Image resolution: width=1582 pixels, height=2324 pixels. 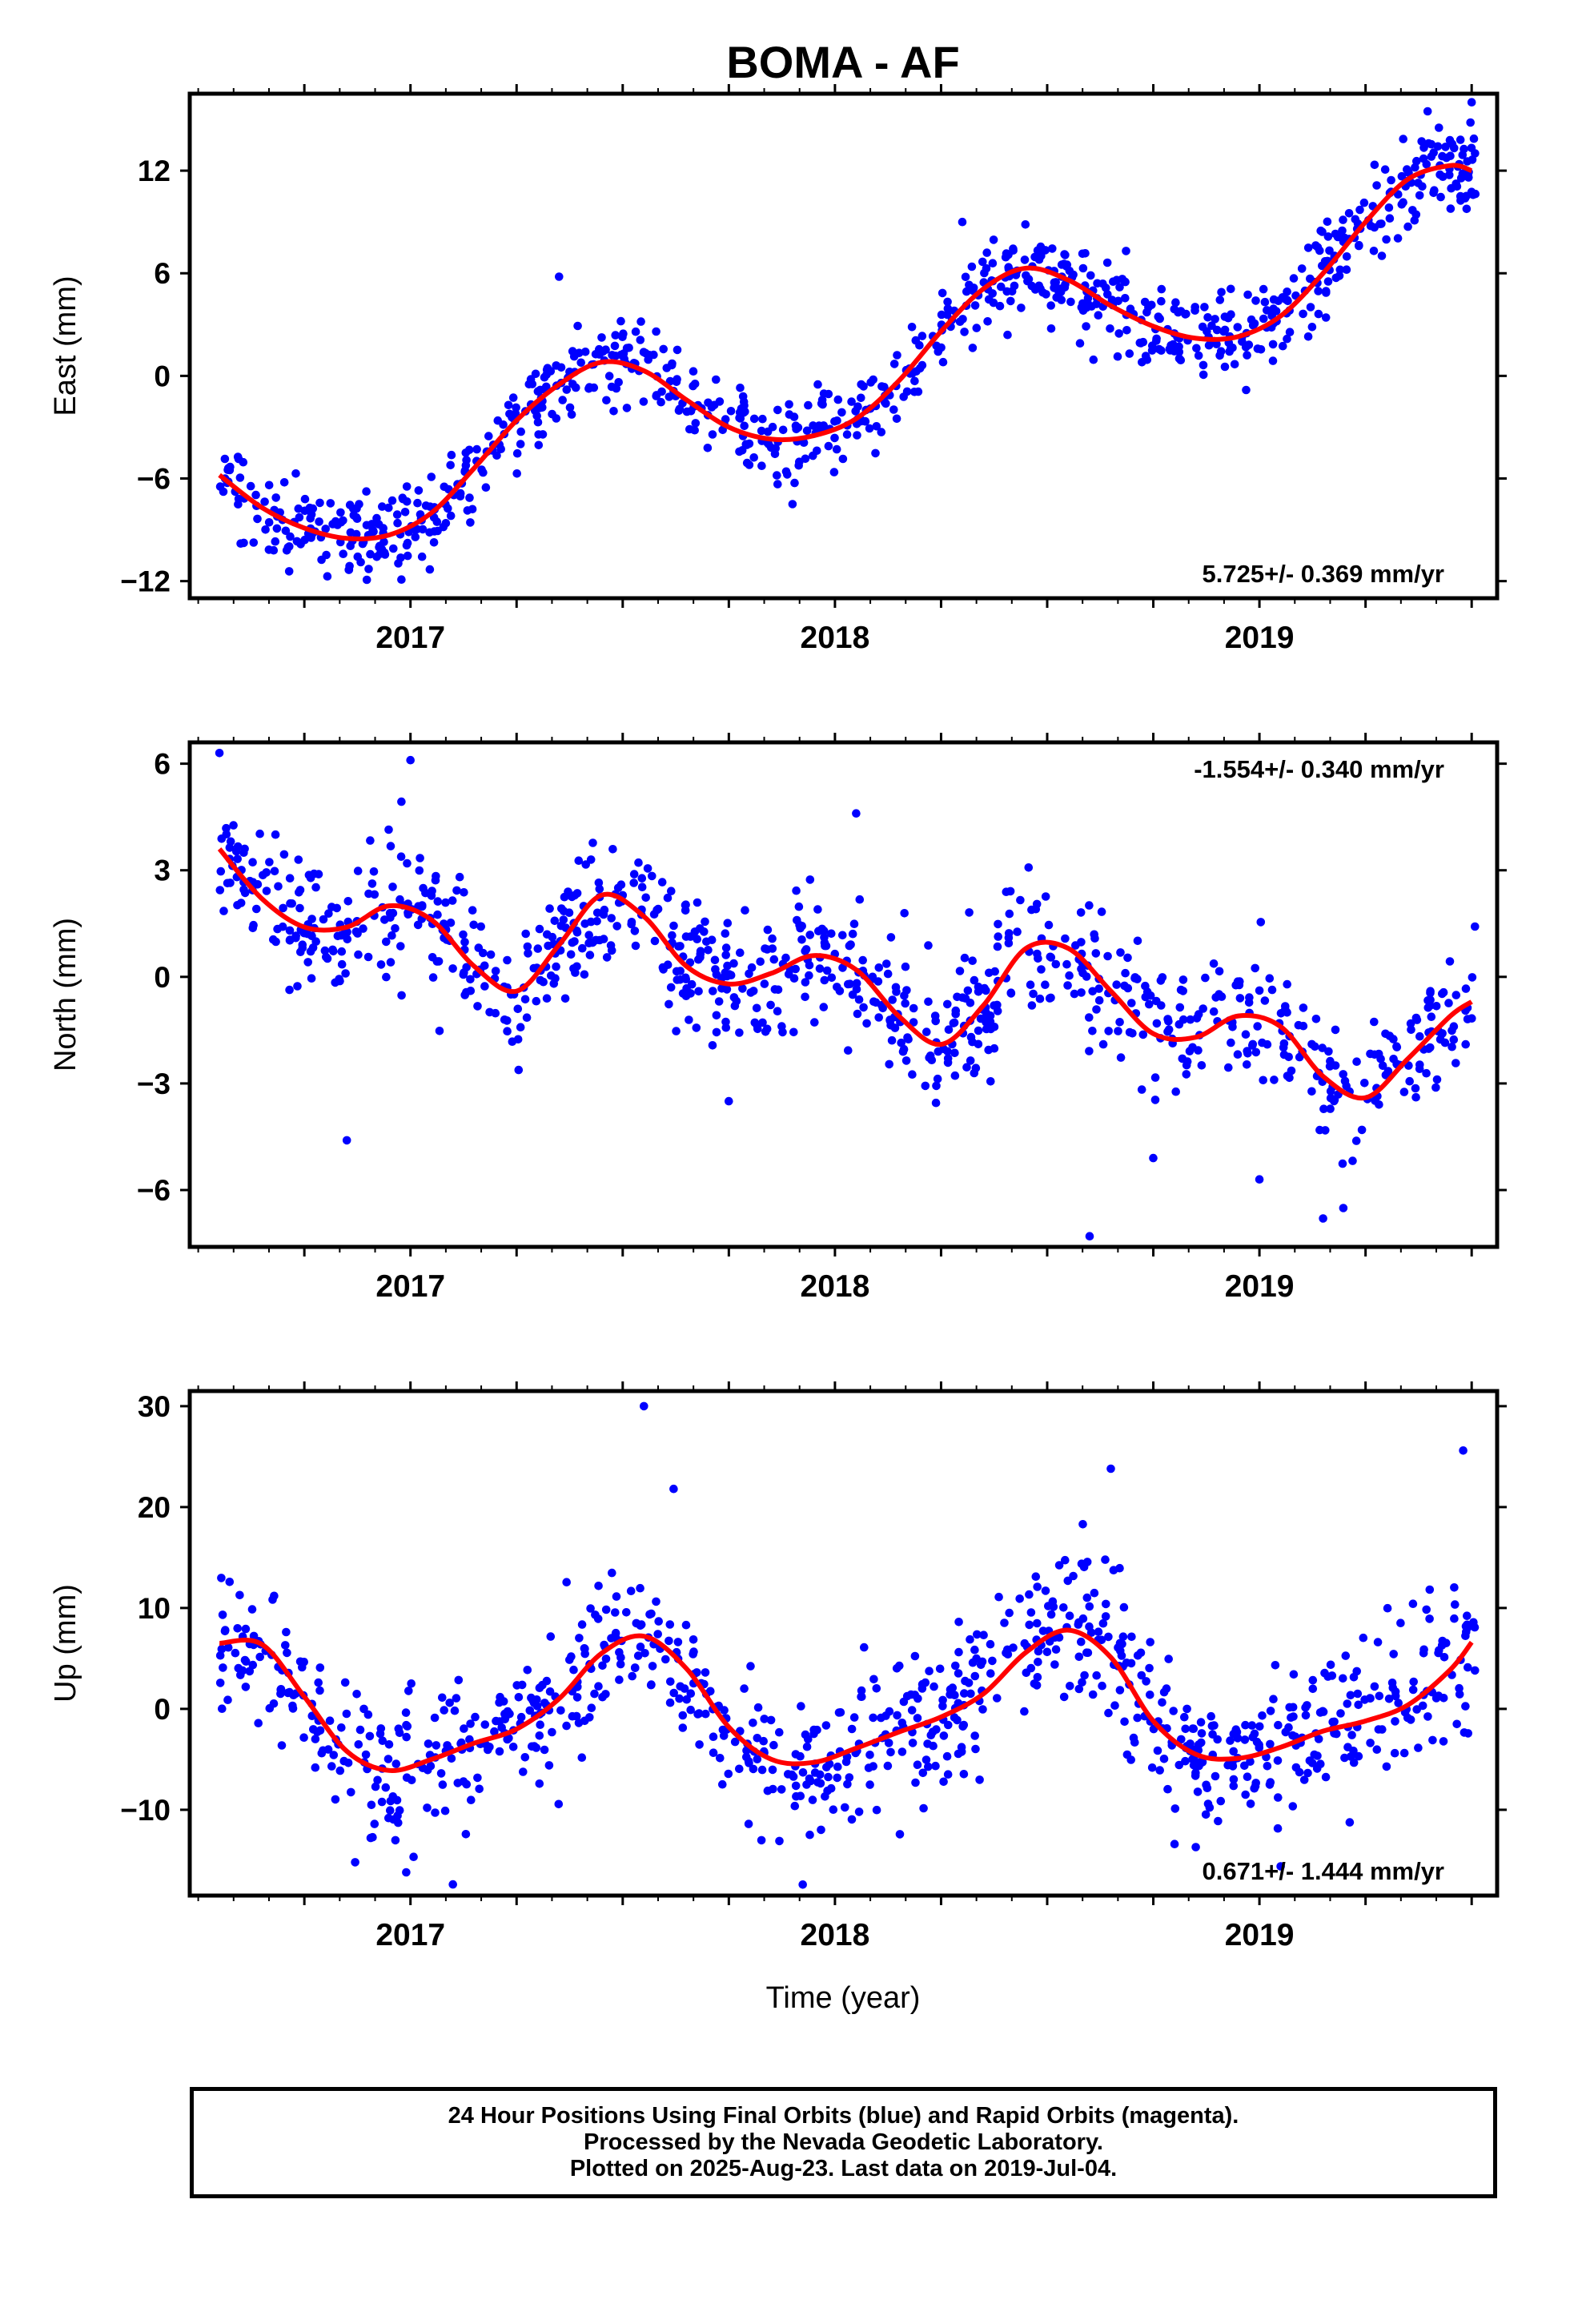 What do you see at coordinates (162, 273) in the screenshot?
I see `y-tick-label: 6` at bounding box center [162, 273].